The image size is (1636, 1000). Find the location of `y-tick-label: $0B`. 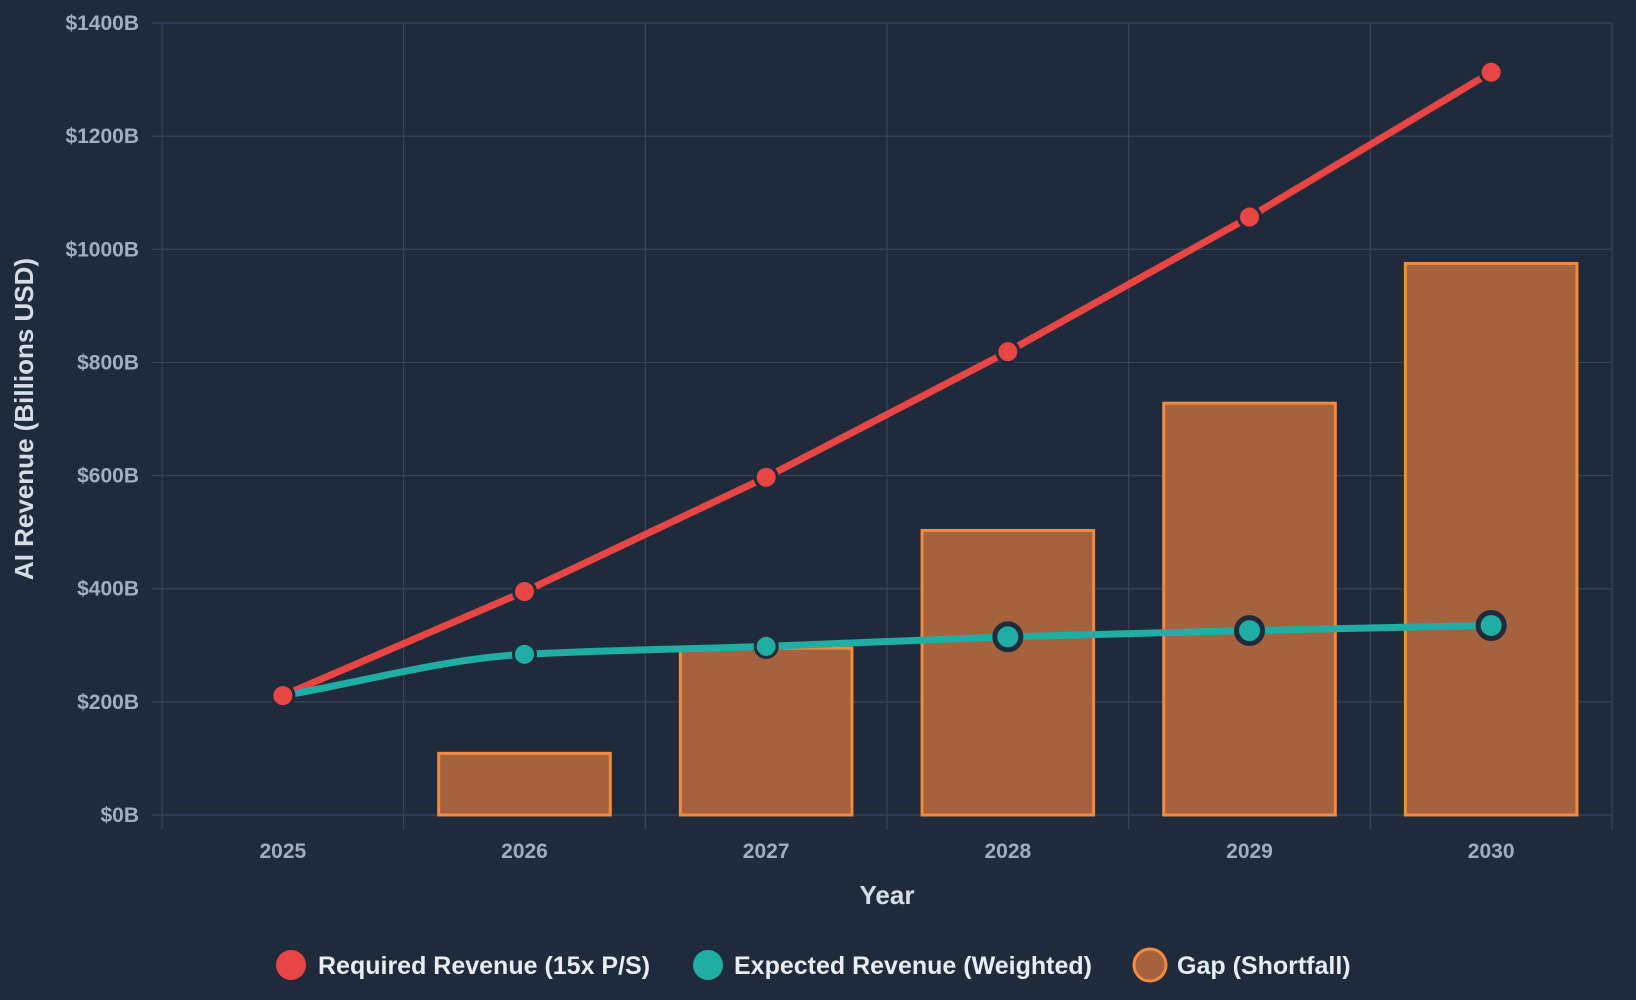

y-tick-label: $0B is located at coordinates (119, 815).